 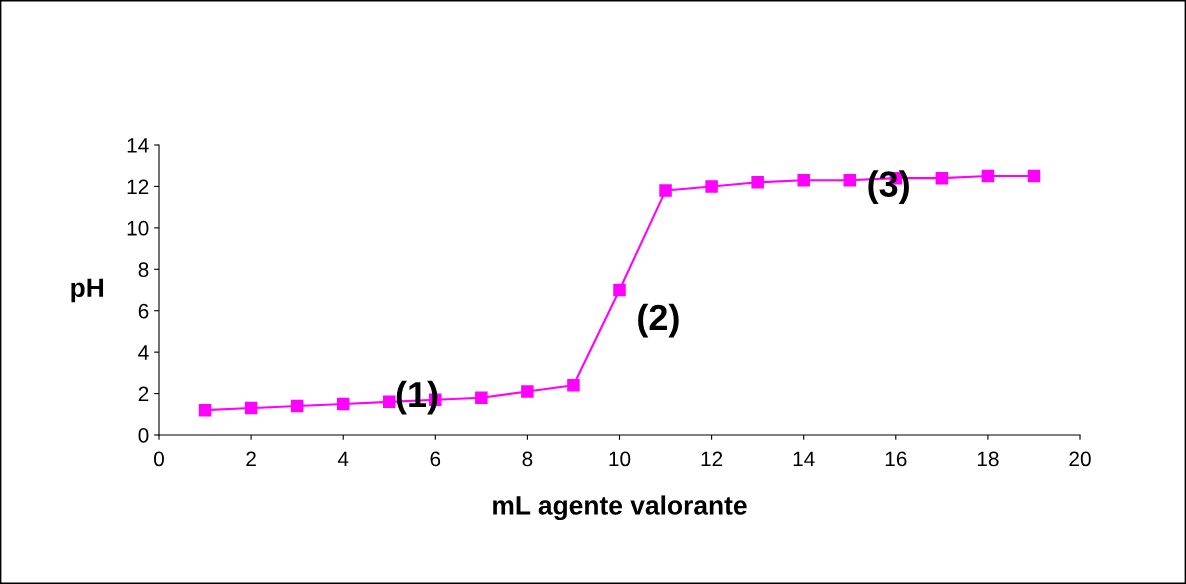 I want to click on x-tick-label: 0, so click(x=159, y=459).